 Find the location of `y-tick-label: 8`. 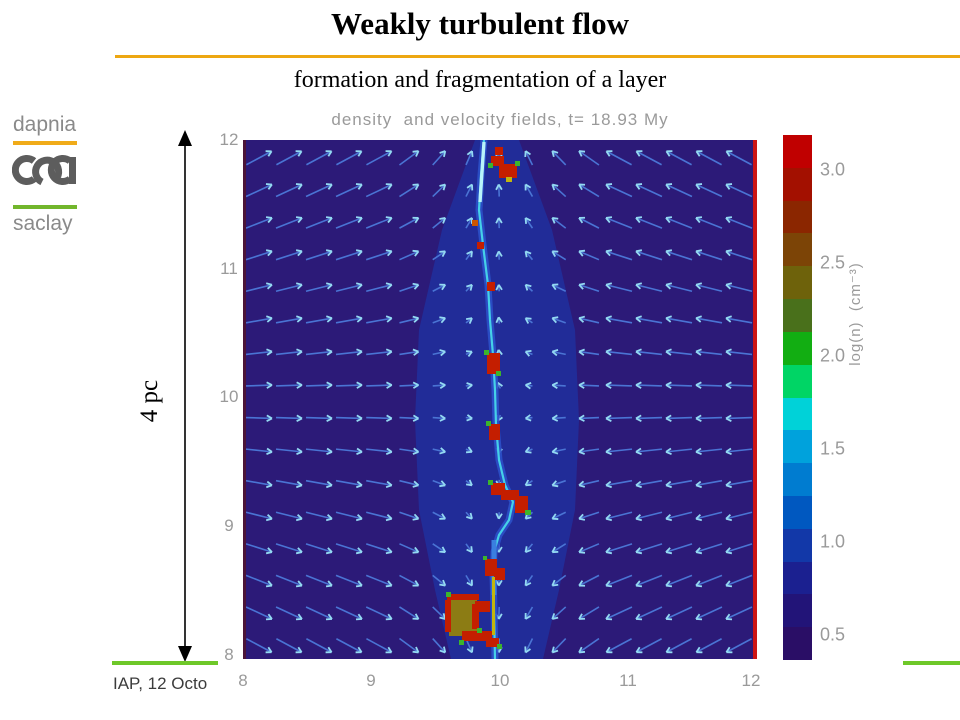

y-tick-label: 8 is located at coordinates (229, 654).